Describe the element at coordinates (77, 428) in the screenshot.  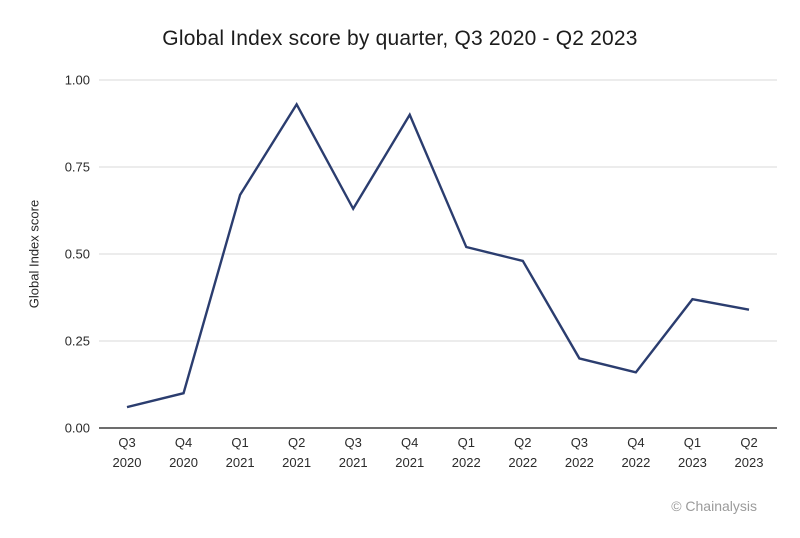
I see `y-tick-label: 0.00` at that location.